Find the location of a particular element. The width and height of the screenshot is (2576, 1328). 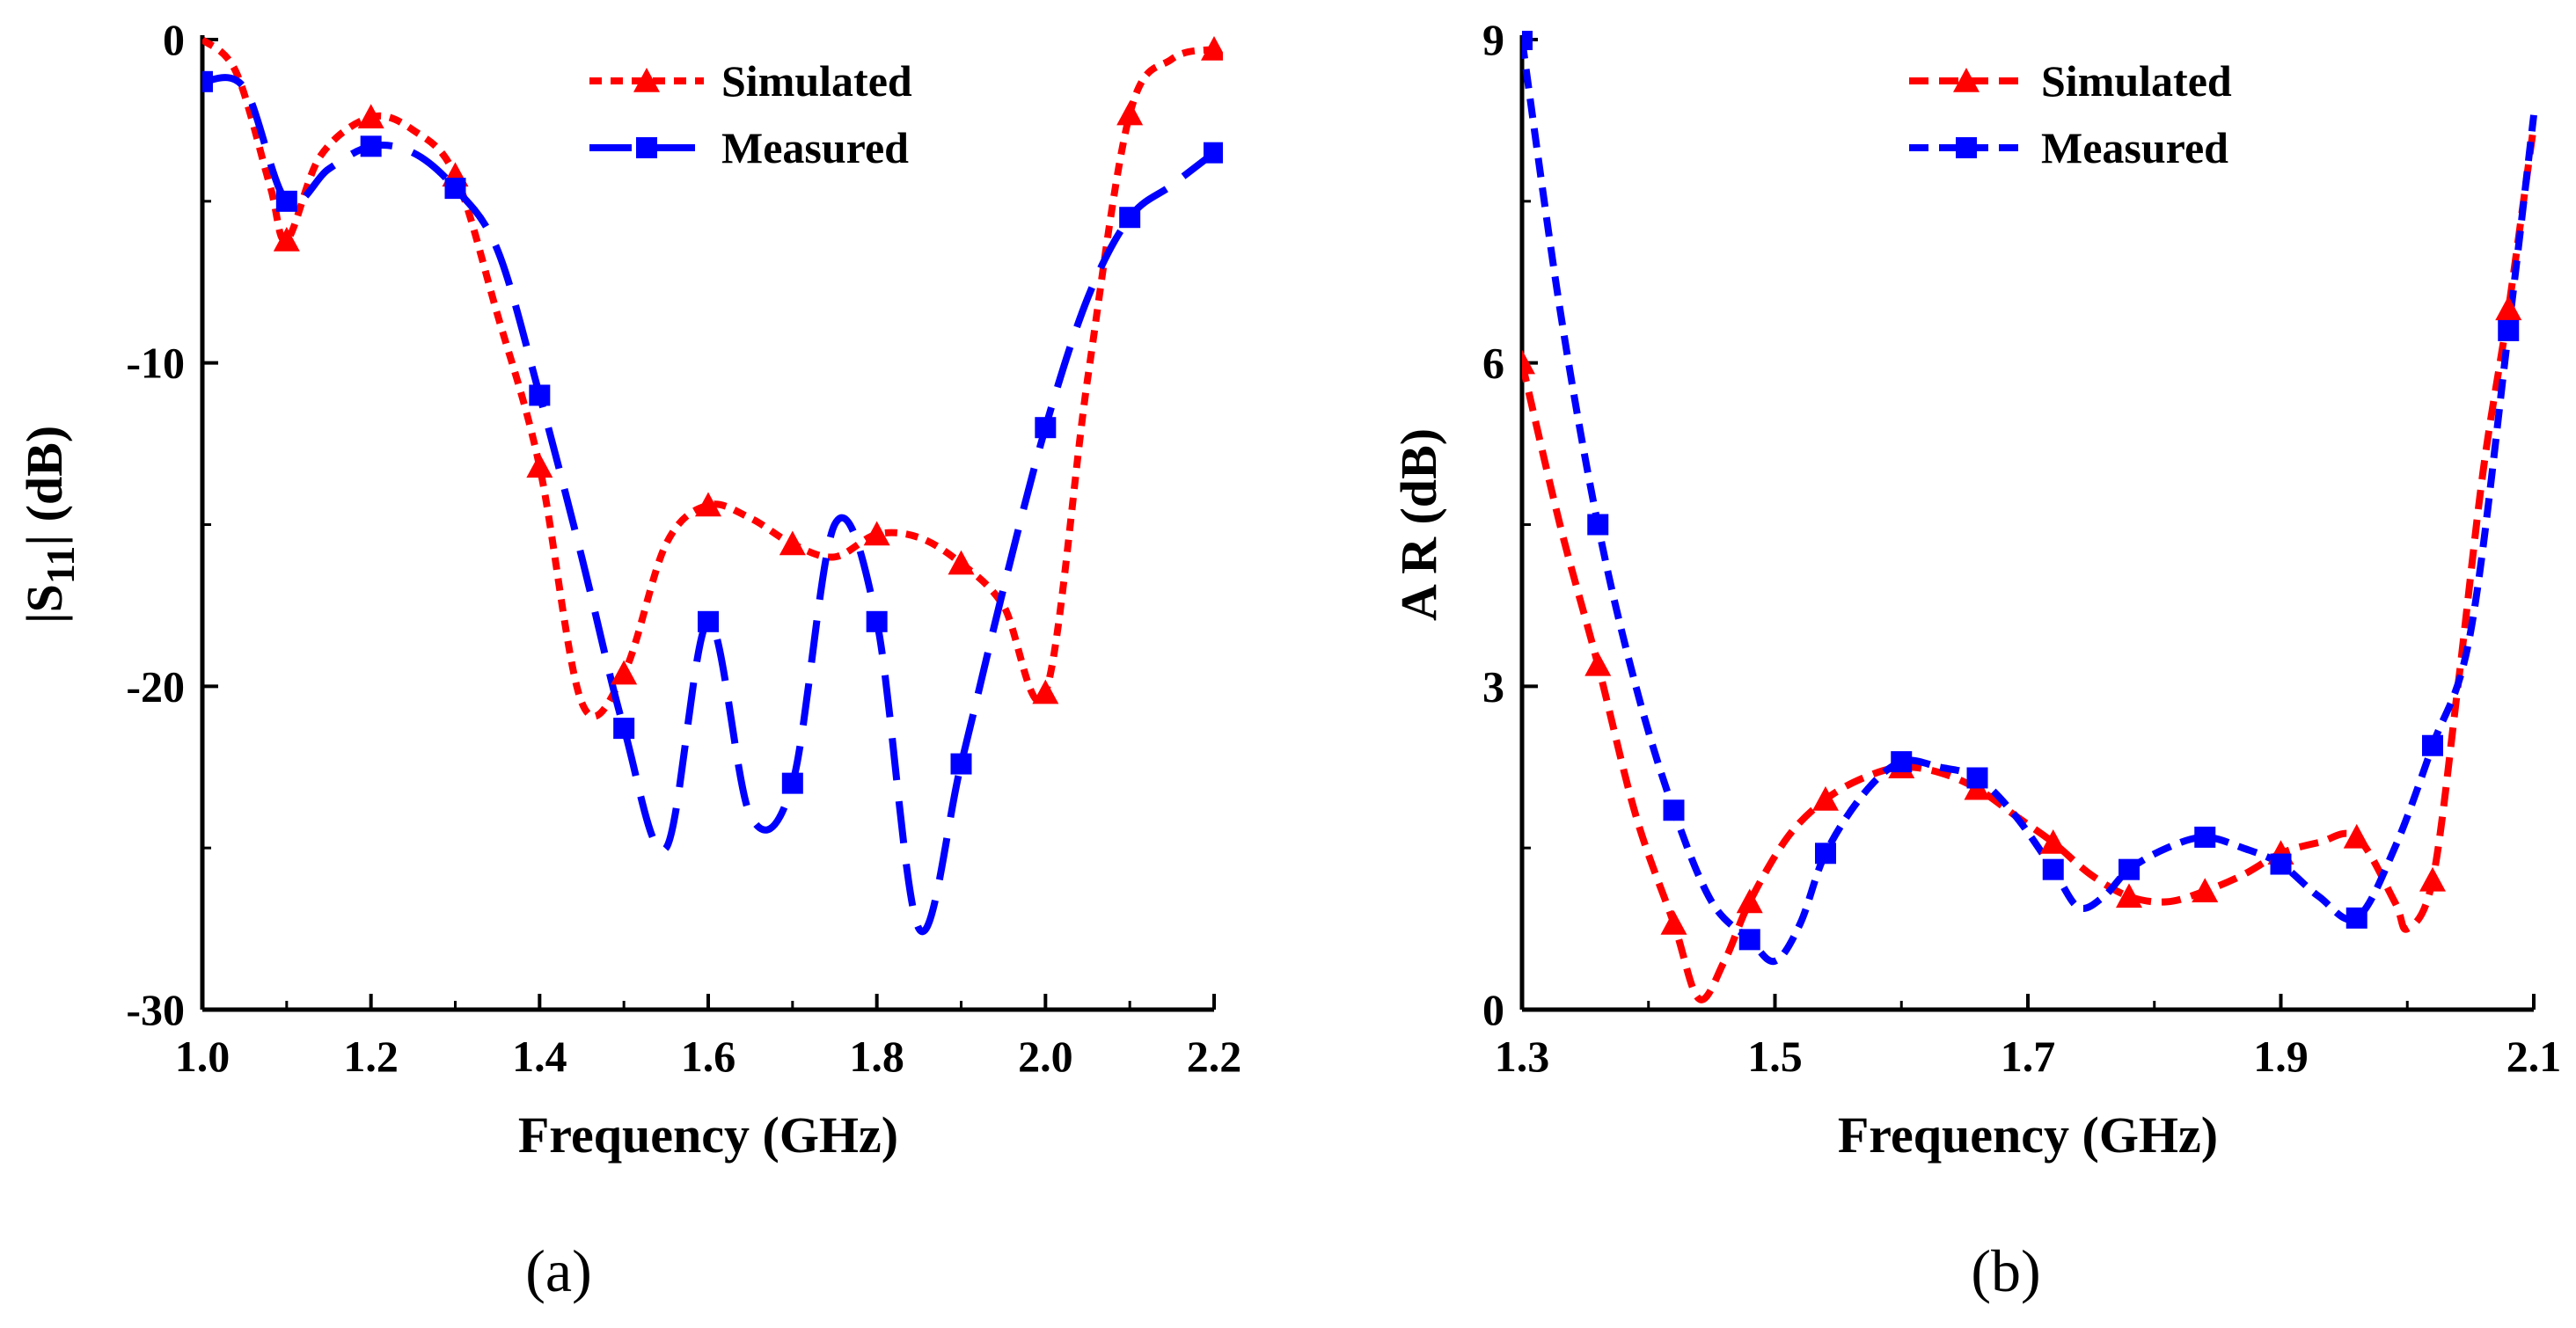

panel-label: (b) is located at coordinates (2005, 1270).